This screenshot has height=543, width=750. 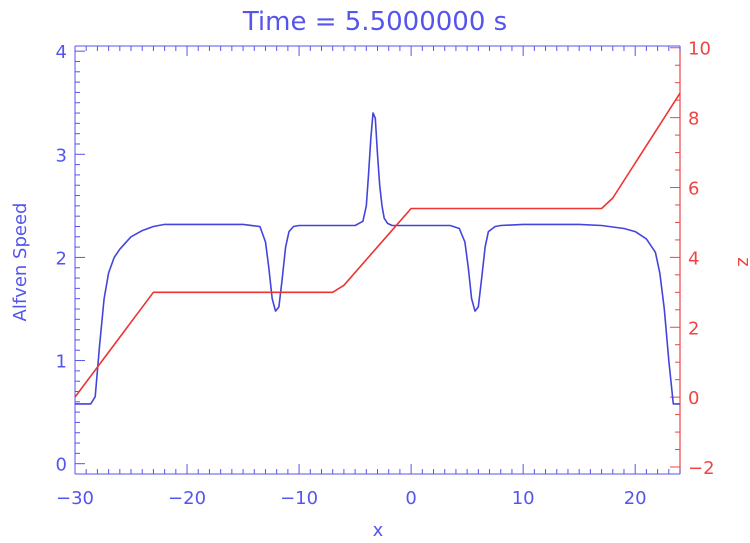 What do you see at coordinates (699, 49) in the screenshot?
I see `right-y-tick-label: 10` at bounding box center [699, 49].